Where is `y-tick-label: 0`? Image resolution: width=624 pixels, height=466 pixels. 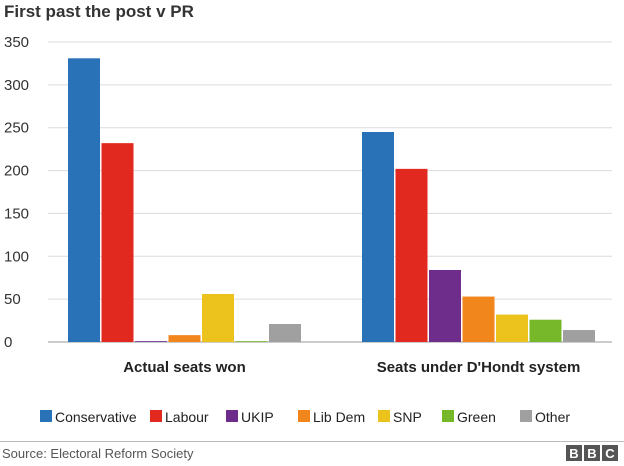 y-tick-label: 0 is located at coordinates (8, 342).